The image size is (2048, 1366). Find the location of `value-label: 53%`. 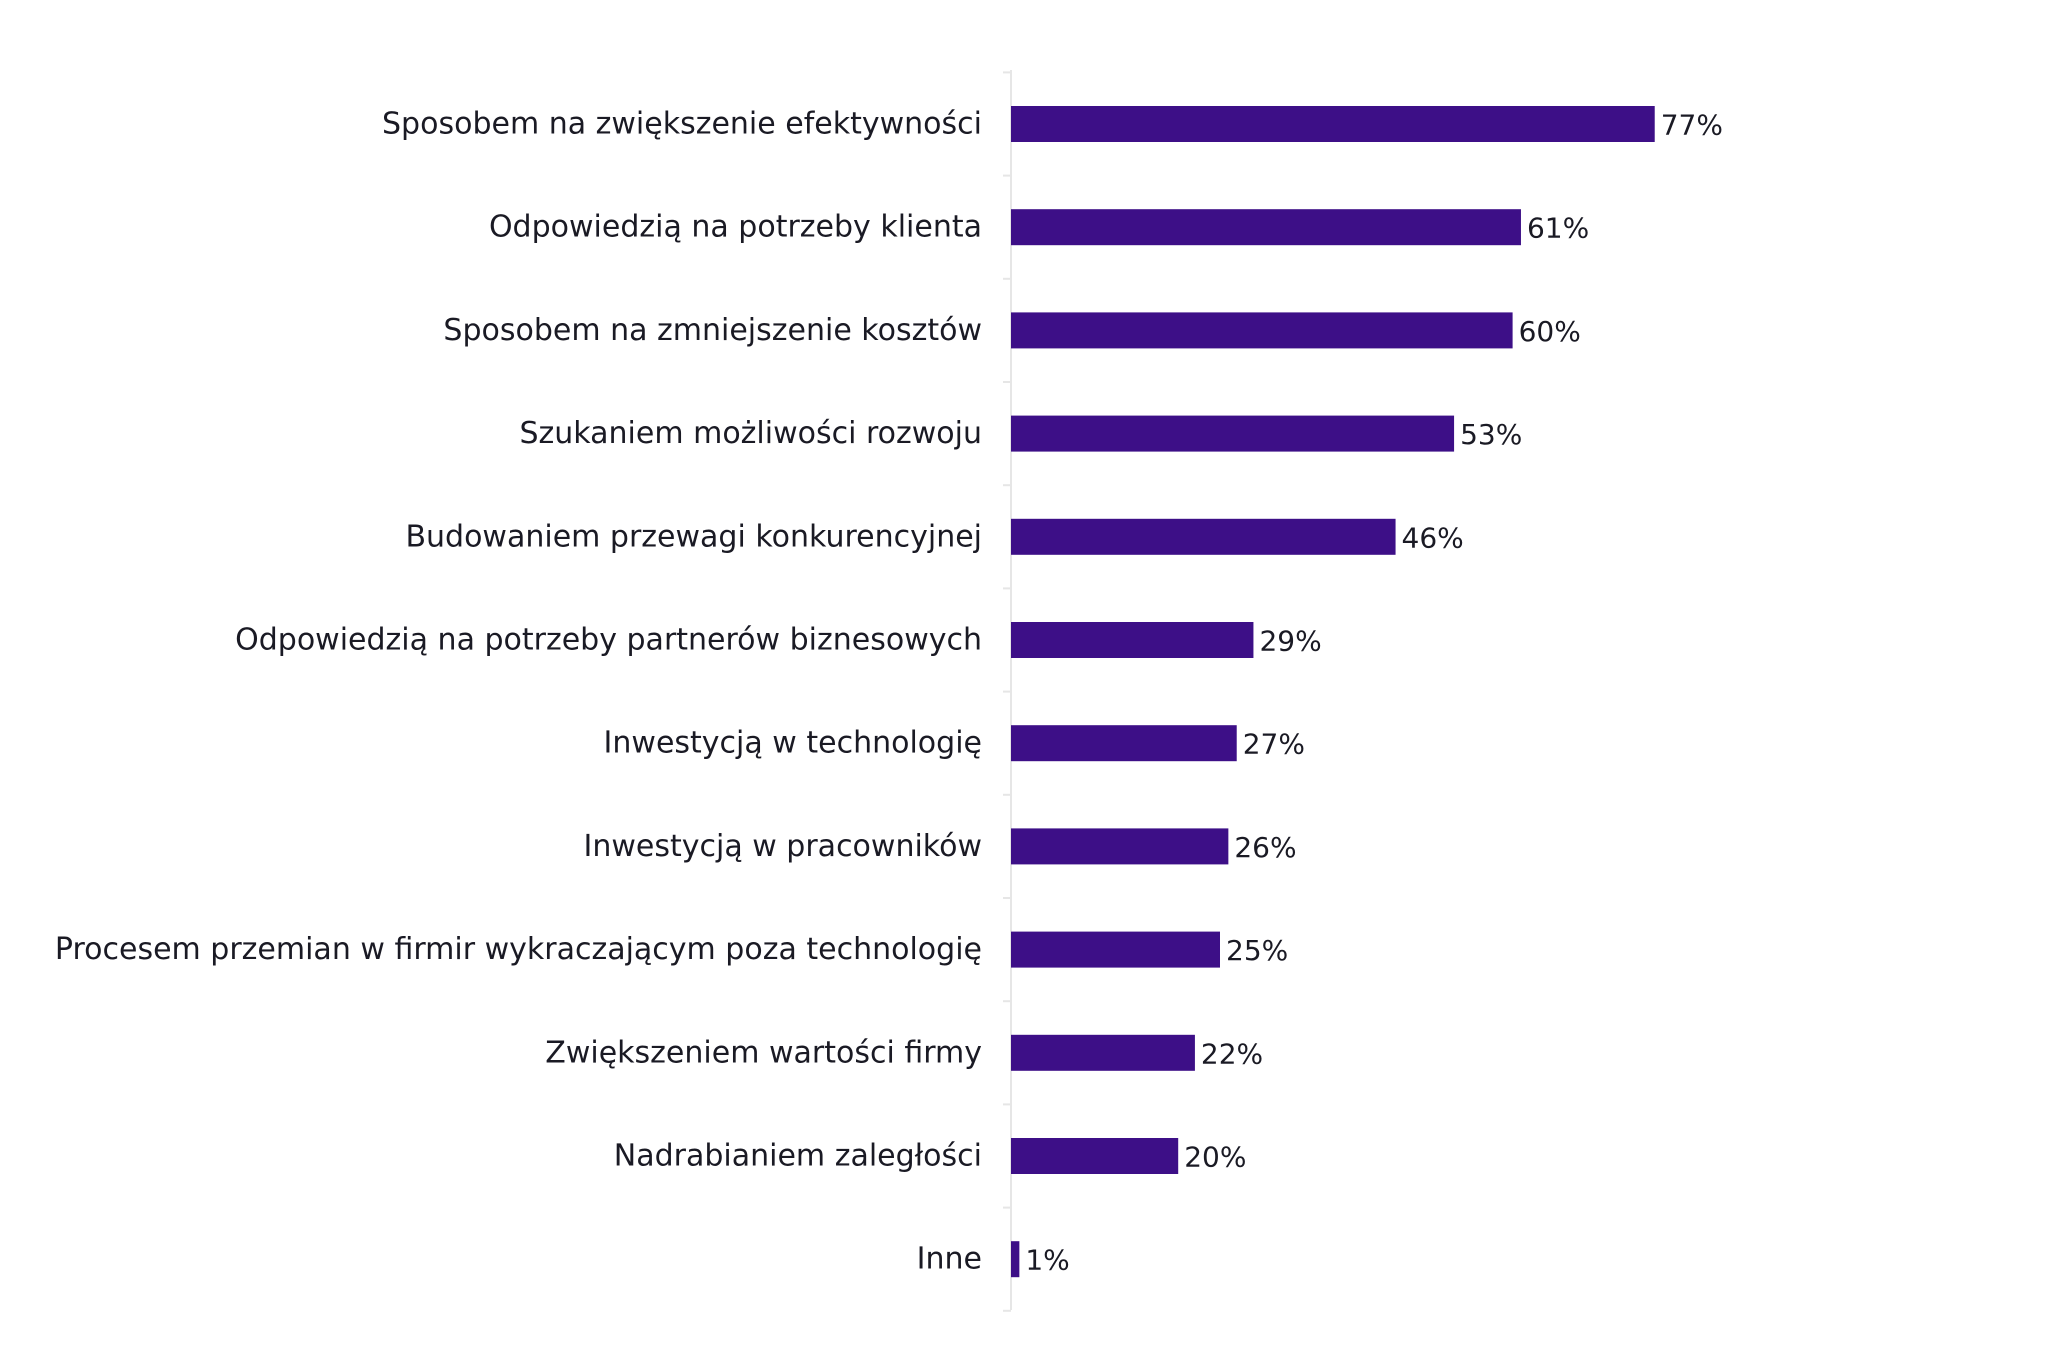

value-label: 53% is located at coordinates (1491, 434).